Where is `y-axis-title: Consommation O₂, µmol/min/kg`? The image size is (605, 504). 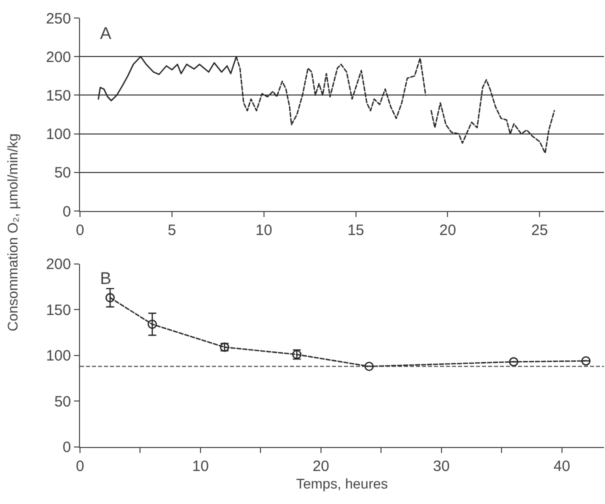 y-axis-title: Consommation O₂, µmol/min/kg is located at coordinates (12, 232).